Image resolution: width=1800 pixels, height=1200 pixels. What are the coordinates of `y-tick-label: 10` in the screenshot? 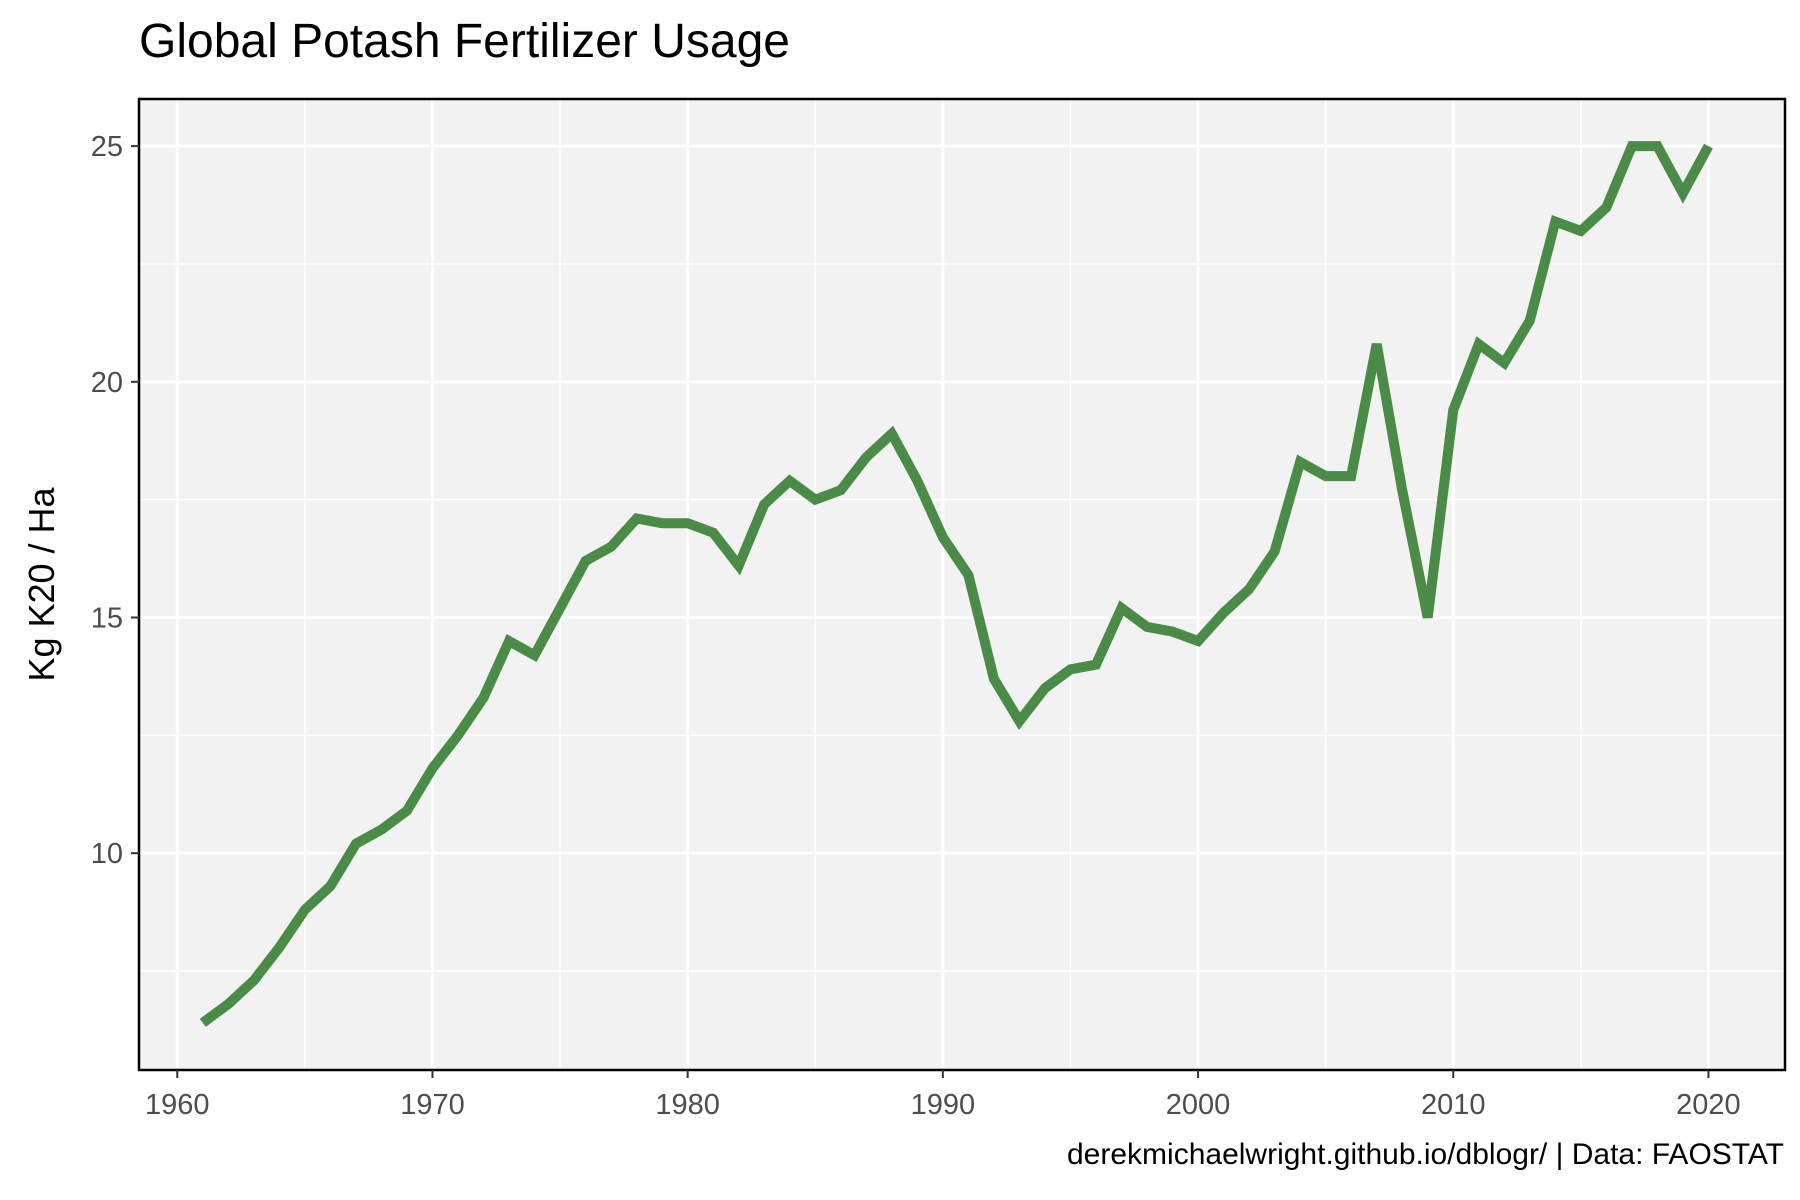 It's located at (107, 854).